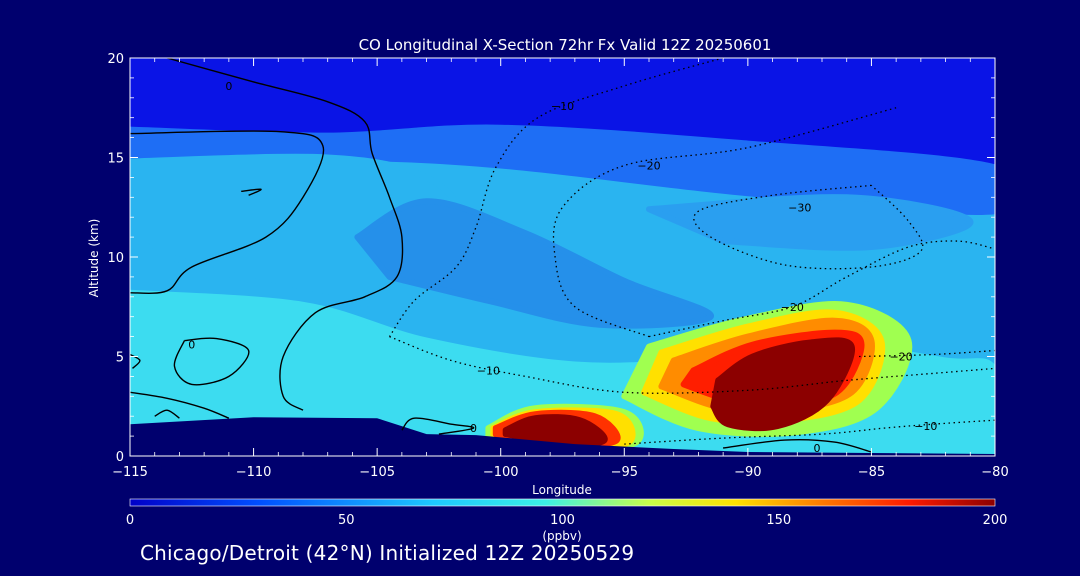 This screenshot has height=576, width=1080. Describe the element at coordinates (130, 472) in the screenshot. I see `x-tick-label: −115` at that location.